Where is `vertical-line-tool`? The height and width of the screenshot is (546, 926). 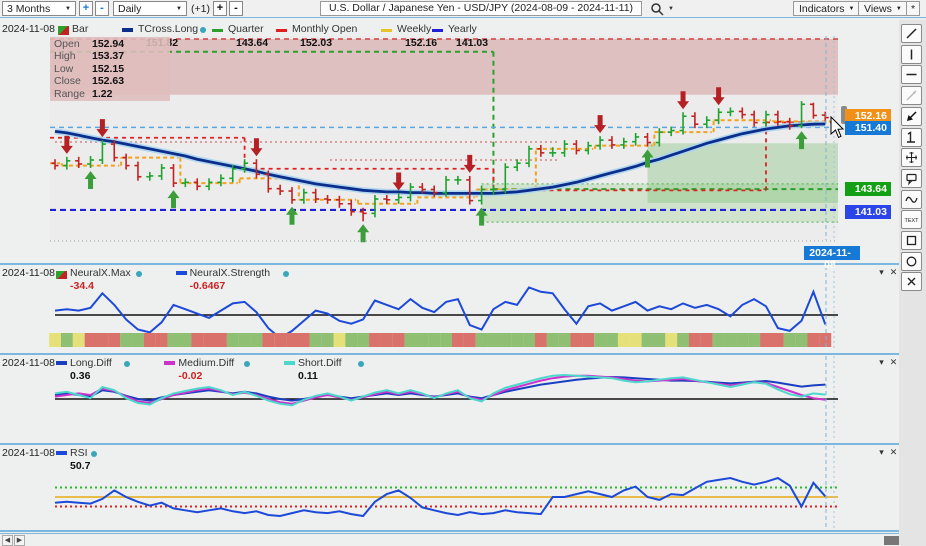 vertical-line-tool is located at coordinates (911, 54).